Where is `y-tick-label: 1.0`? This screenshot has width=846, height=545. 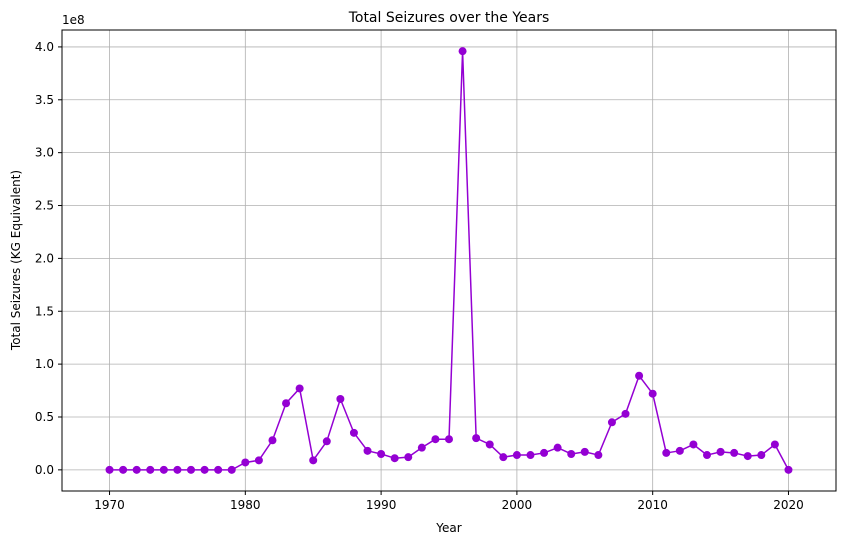 y-tick-label: 1.0 is located at coordinates (44, 364).